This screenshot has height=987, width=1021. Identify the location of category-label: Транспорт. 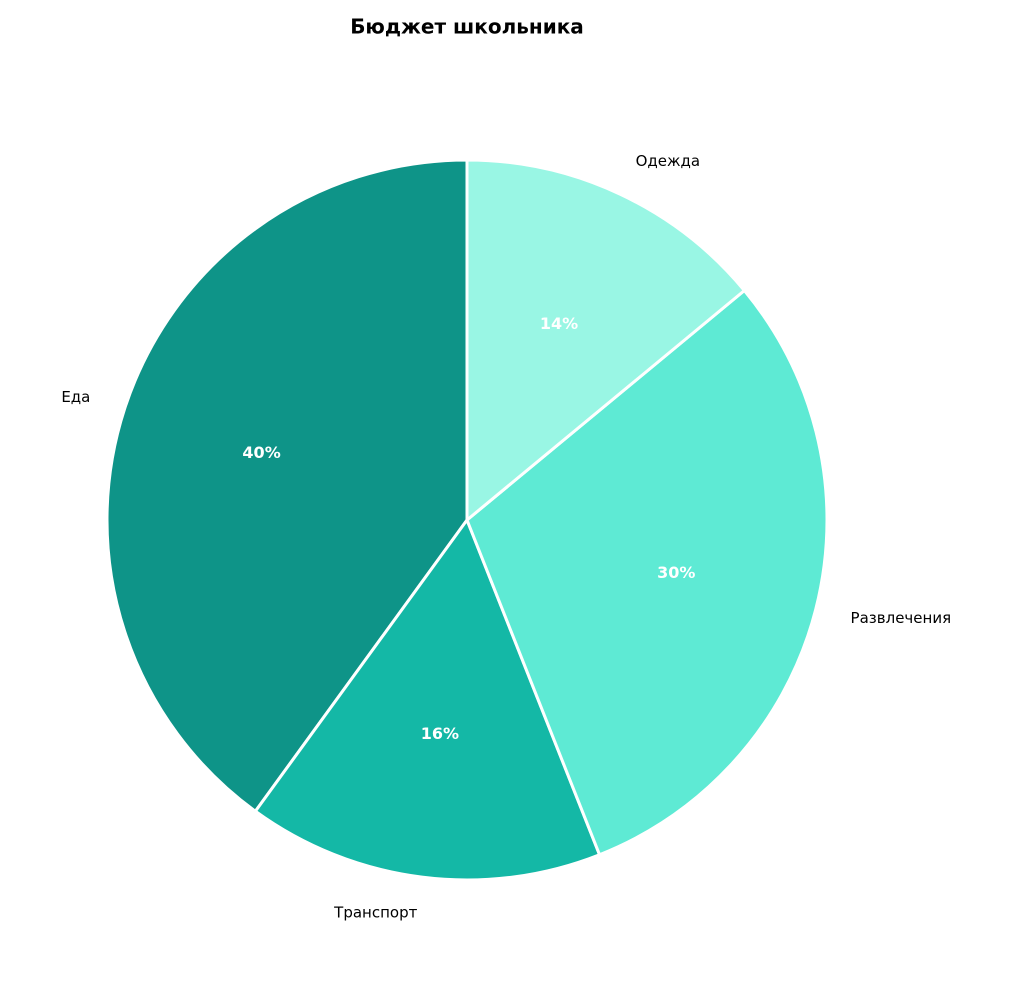
(375, 912).